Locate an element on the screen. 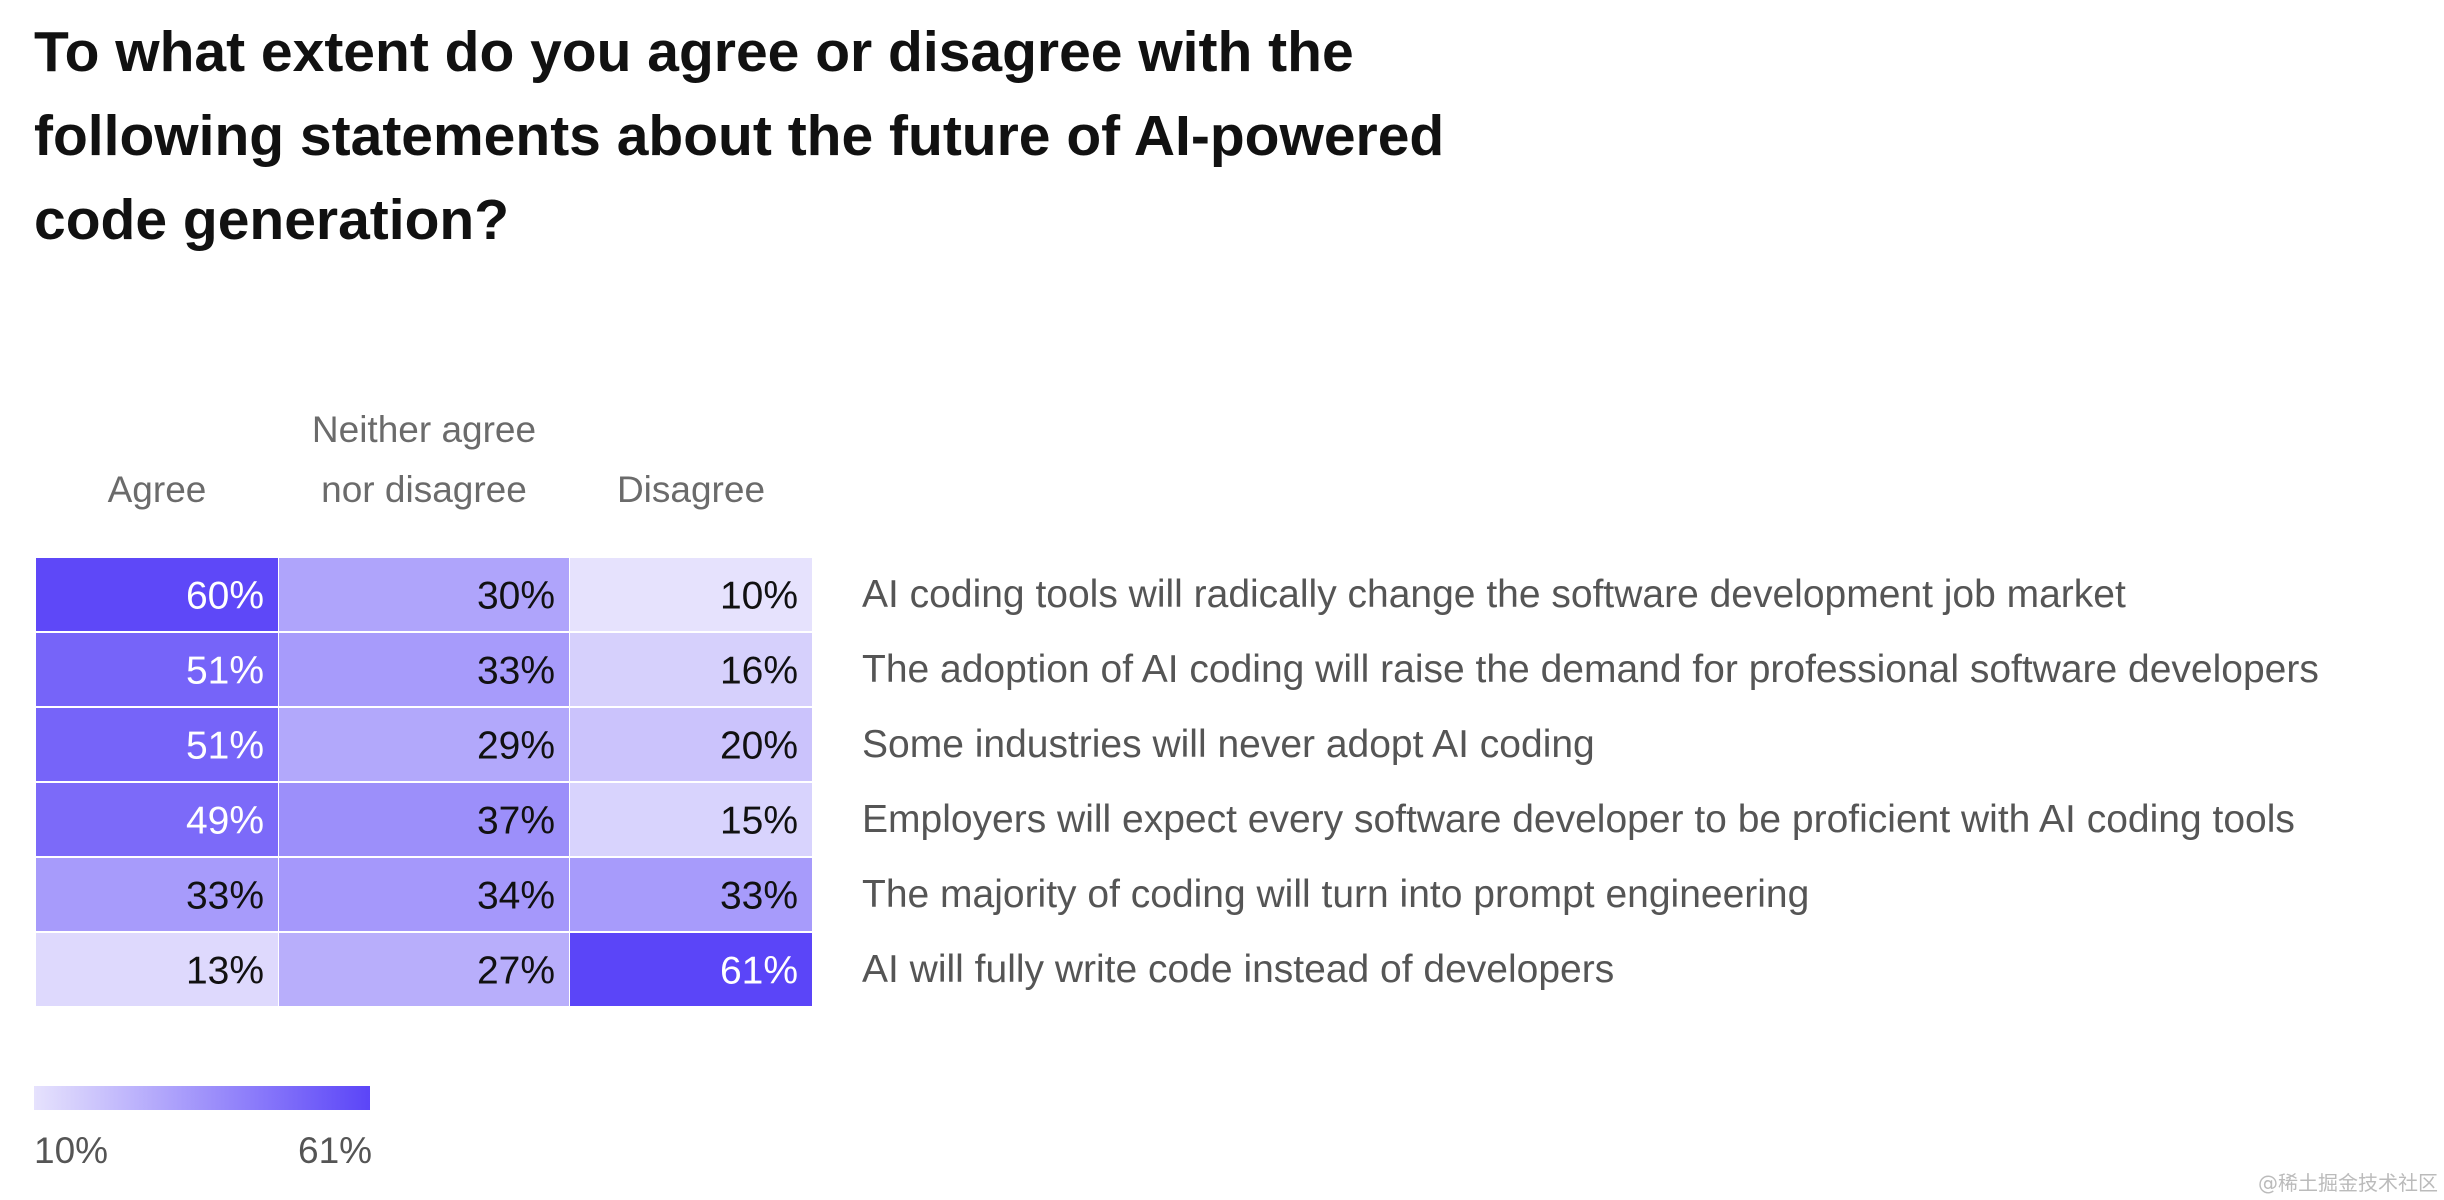 This screenshot has width=2444, height=1200. column-header-line: Disagree is located at coordinates (691, 489).